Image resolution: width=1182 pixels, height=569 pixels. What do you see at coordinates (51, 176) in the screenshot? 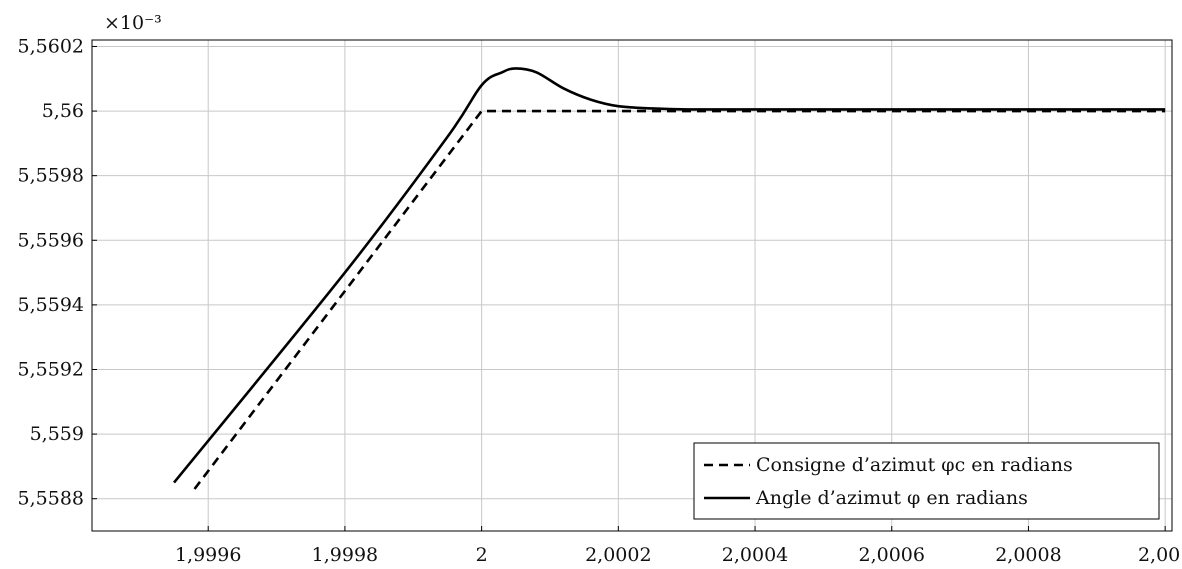
I see `y-tick-label: 5,5598` at bounding box center [51, 176].